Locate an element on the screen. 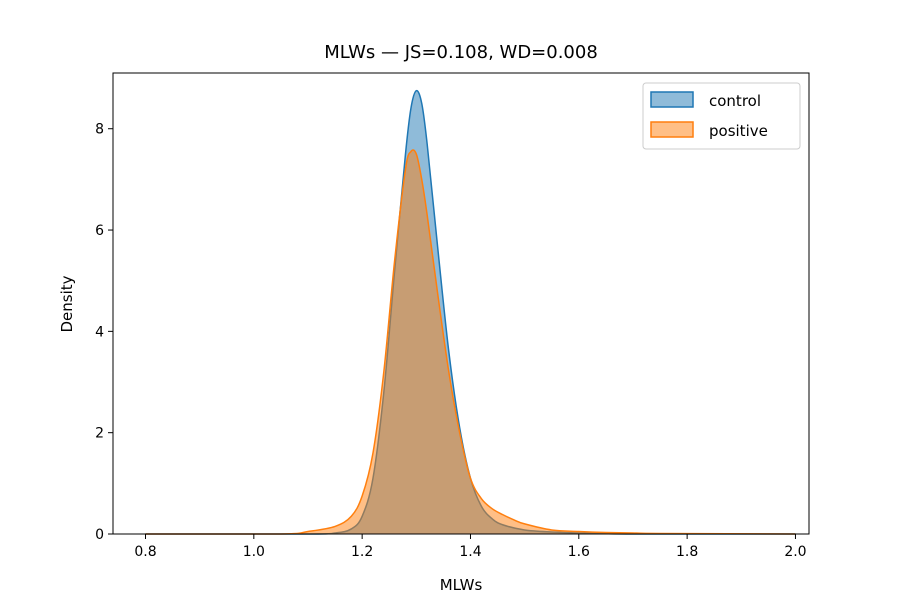 This screenshot has width=900, height=600. y-axis: 0 2 4 6 8 is located at coordinates (104, 332).